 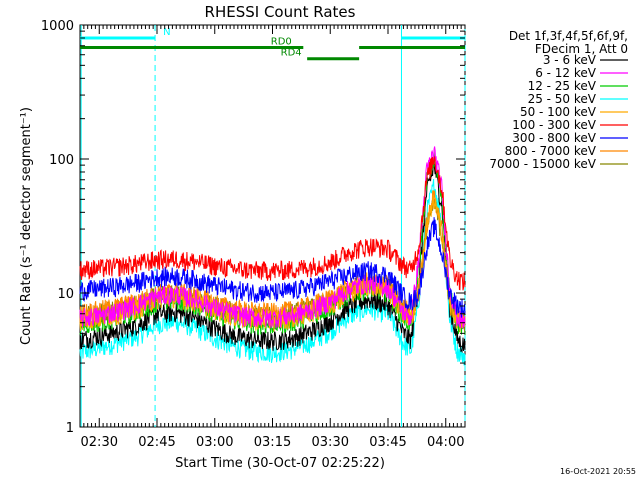 I want to click on x-tick-label-1: 02:45, so click(x=156, y=442).